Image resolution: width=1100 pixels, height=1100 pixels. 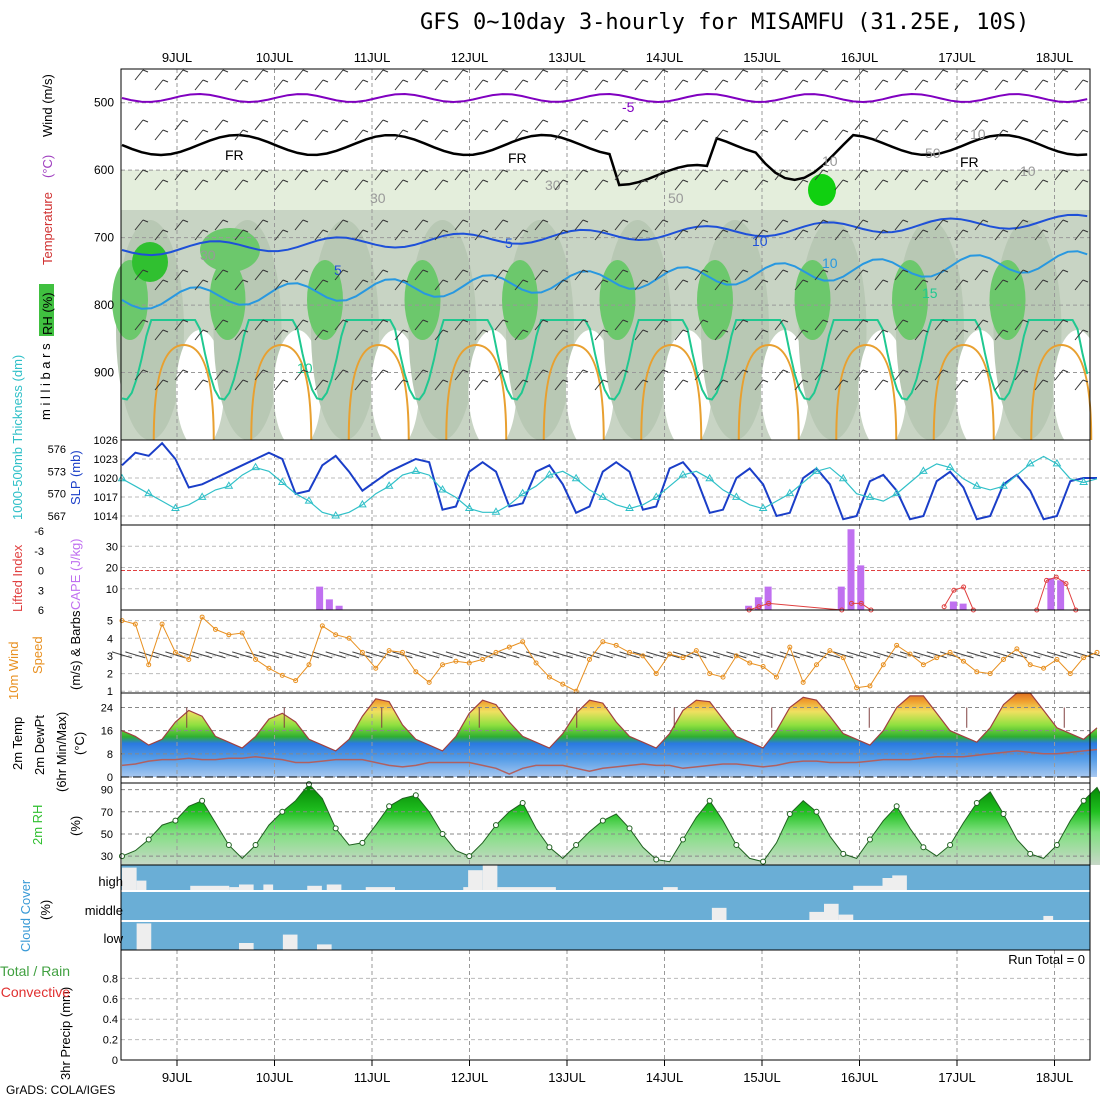 What do you see at coordinates (628, 107) in the screenshot?
I see `contour-label: -5` at bounding box center [628, 107].